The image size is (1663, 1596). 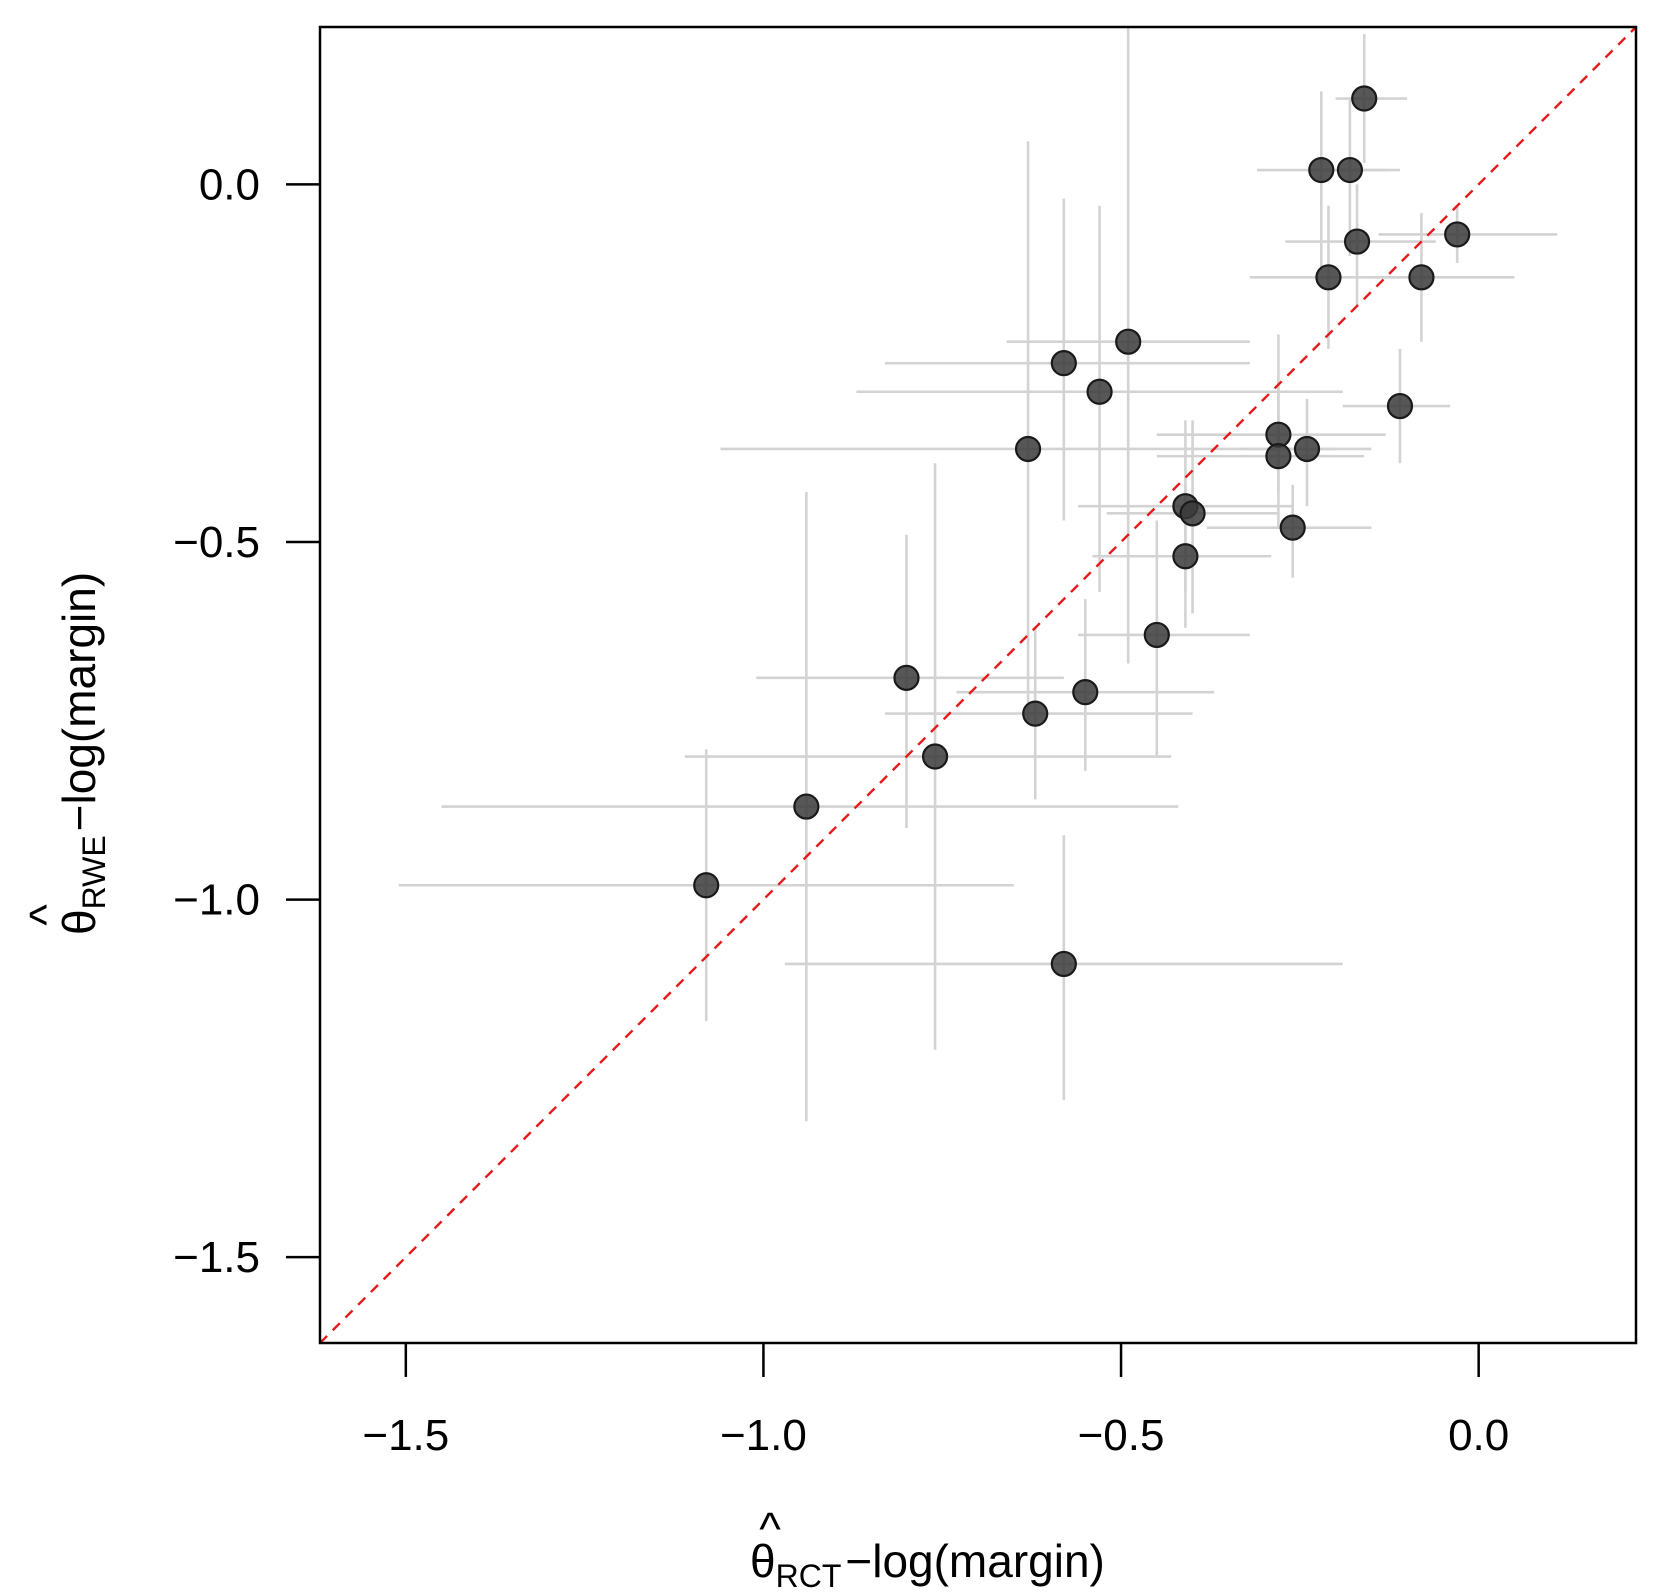 I want to click on y-axis-title: ^ θRWE−log(margin), so click(x=66, y=753).